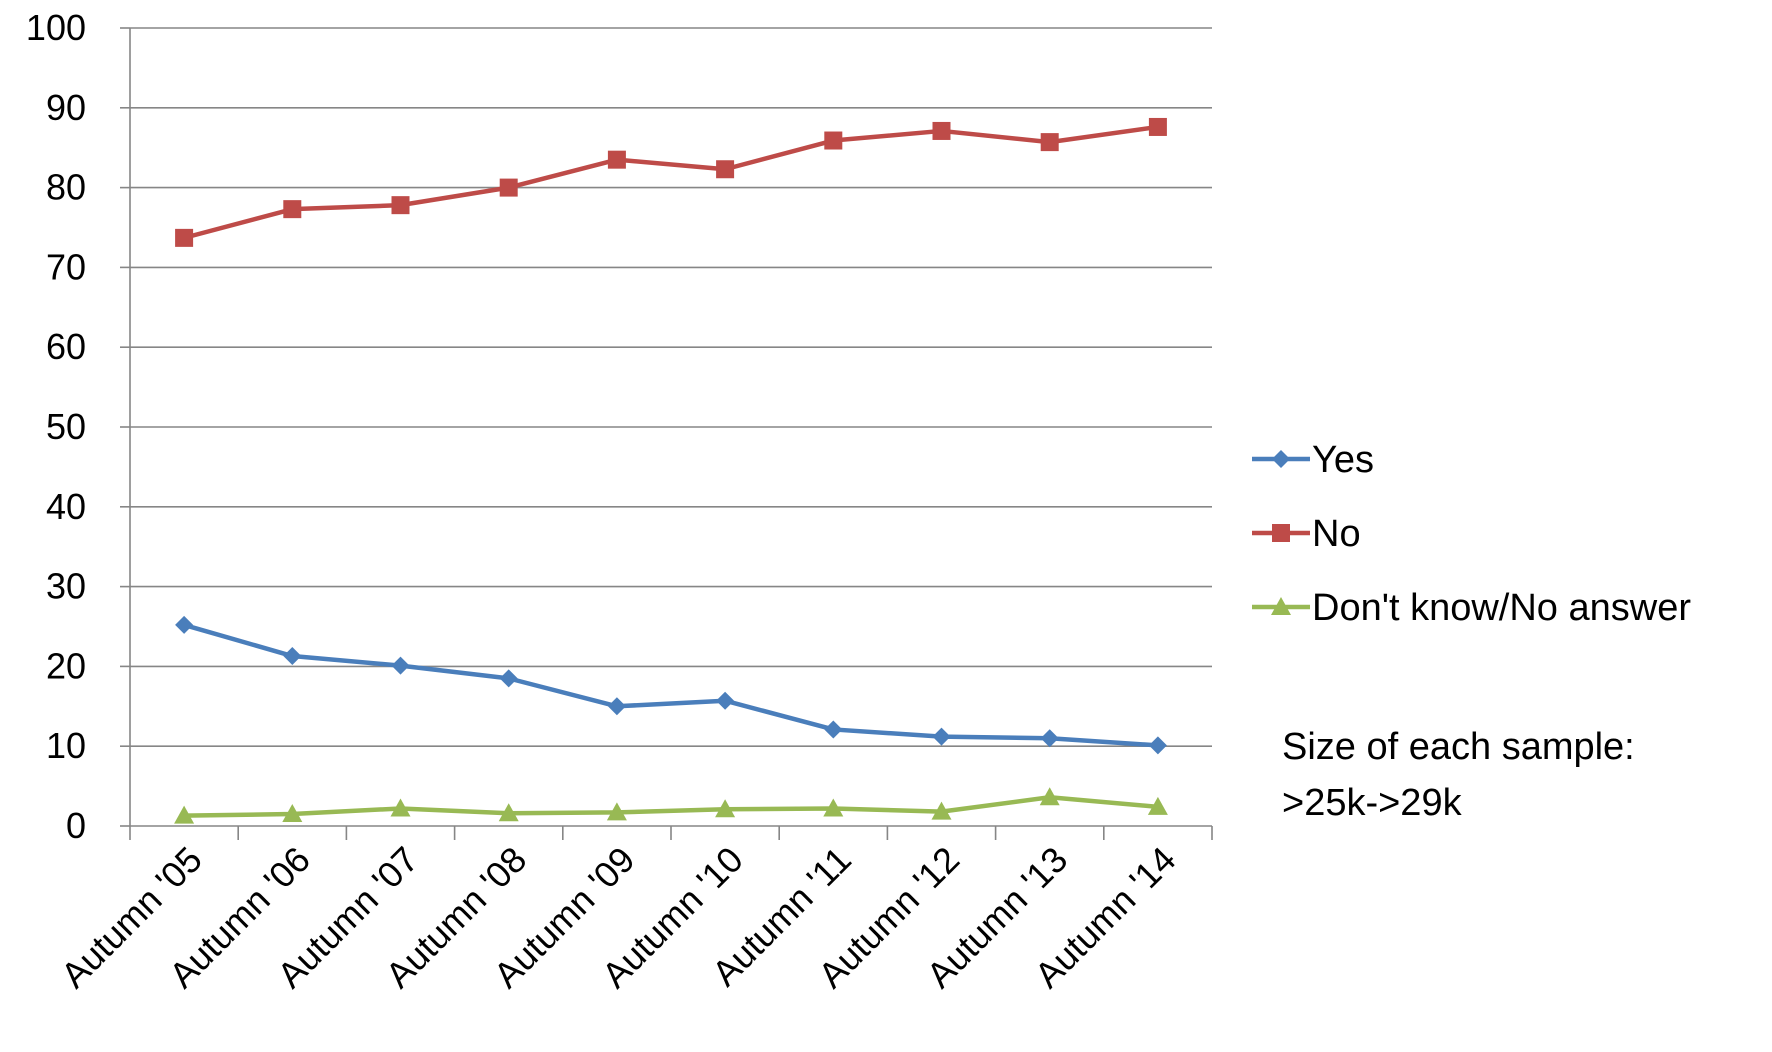  I want to click on legend-item-yes: Yes, so click(1313, 460).